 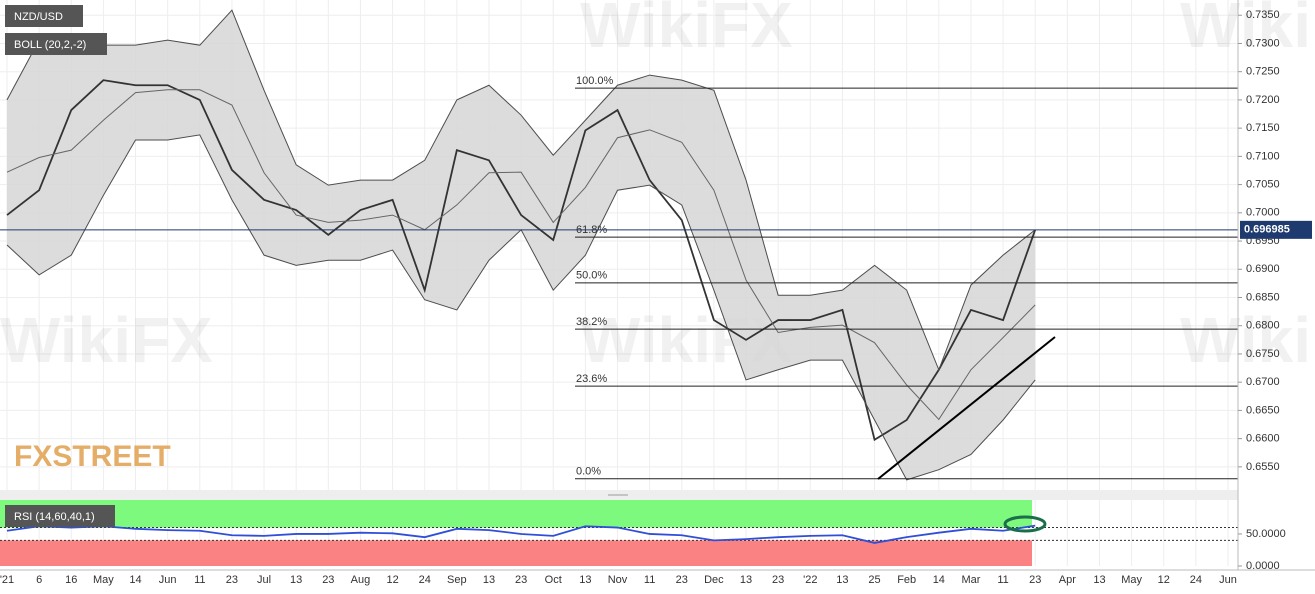 I want to click on x-tick-label: Sep, so click(x=457, y=580).